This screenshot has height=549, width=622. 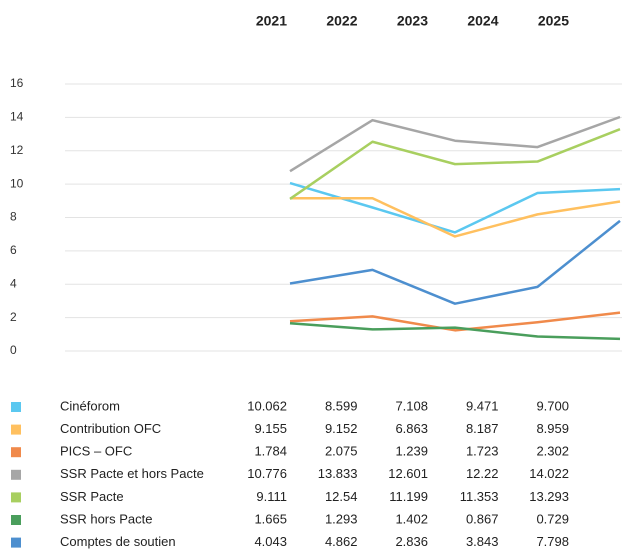 I want to click on table-value: 1.293, so click(x=341, y=518).